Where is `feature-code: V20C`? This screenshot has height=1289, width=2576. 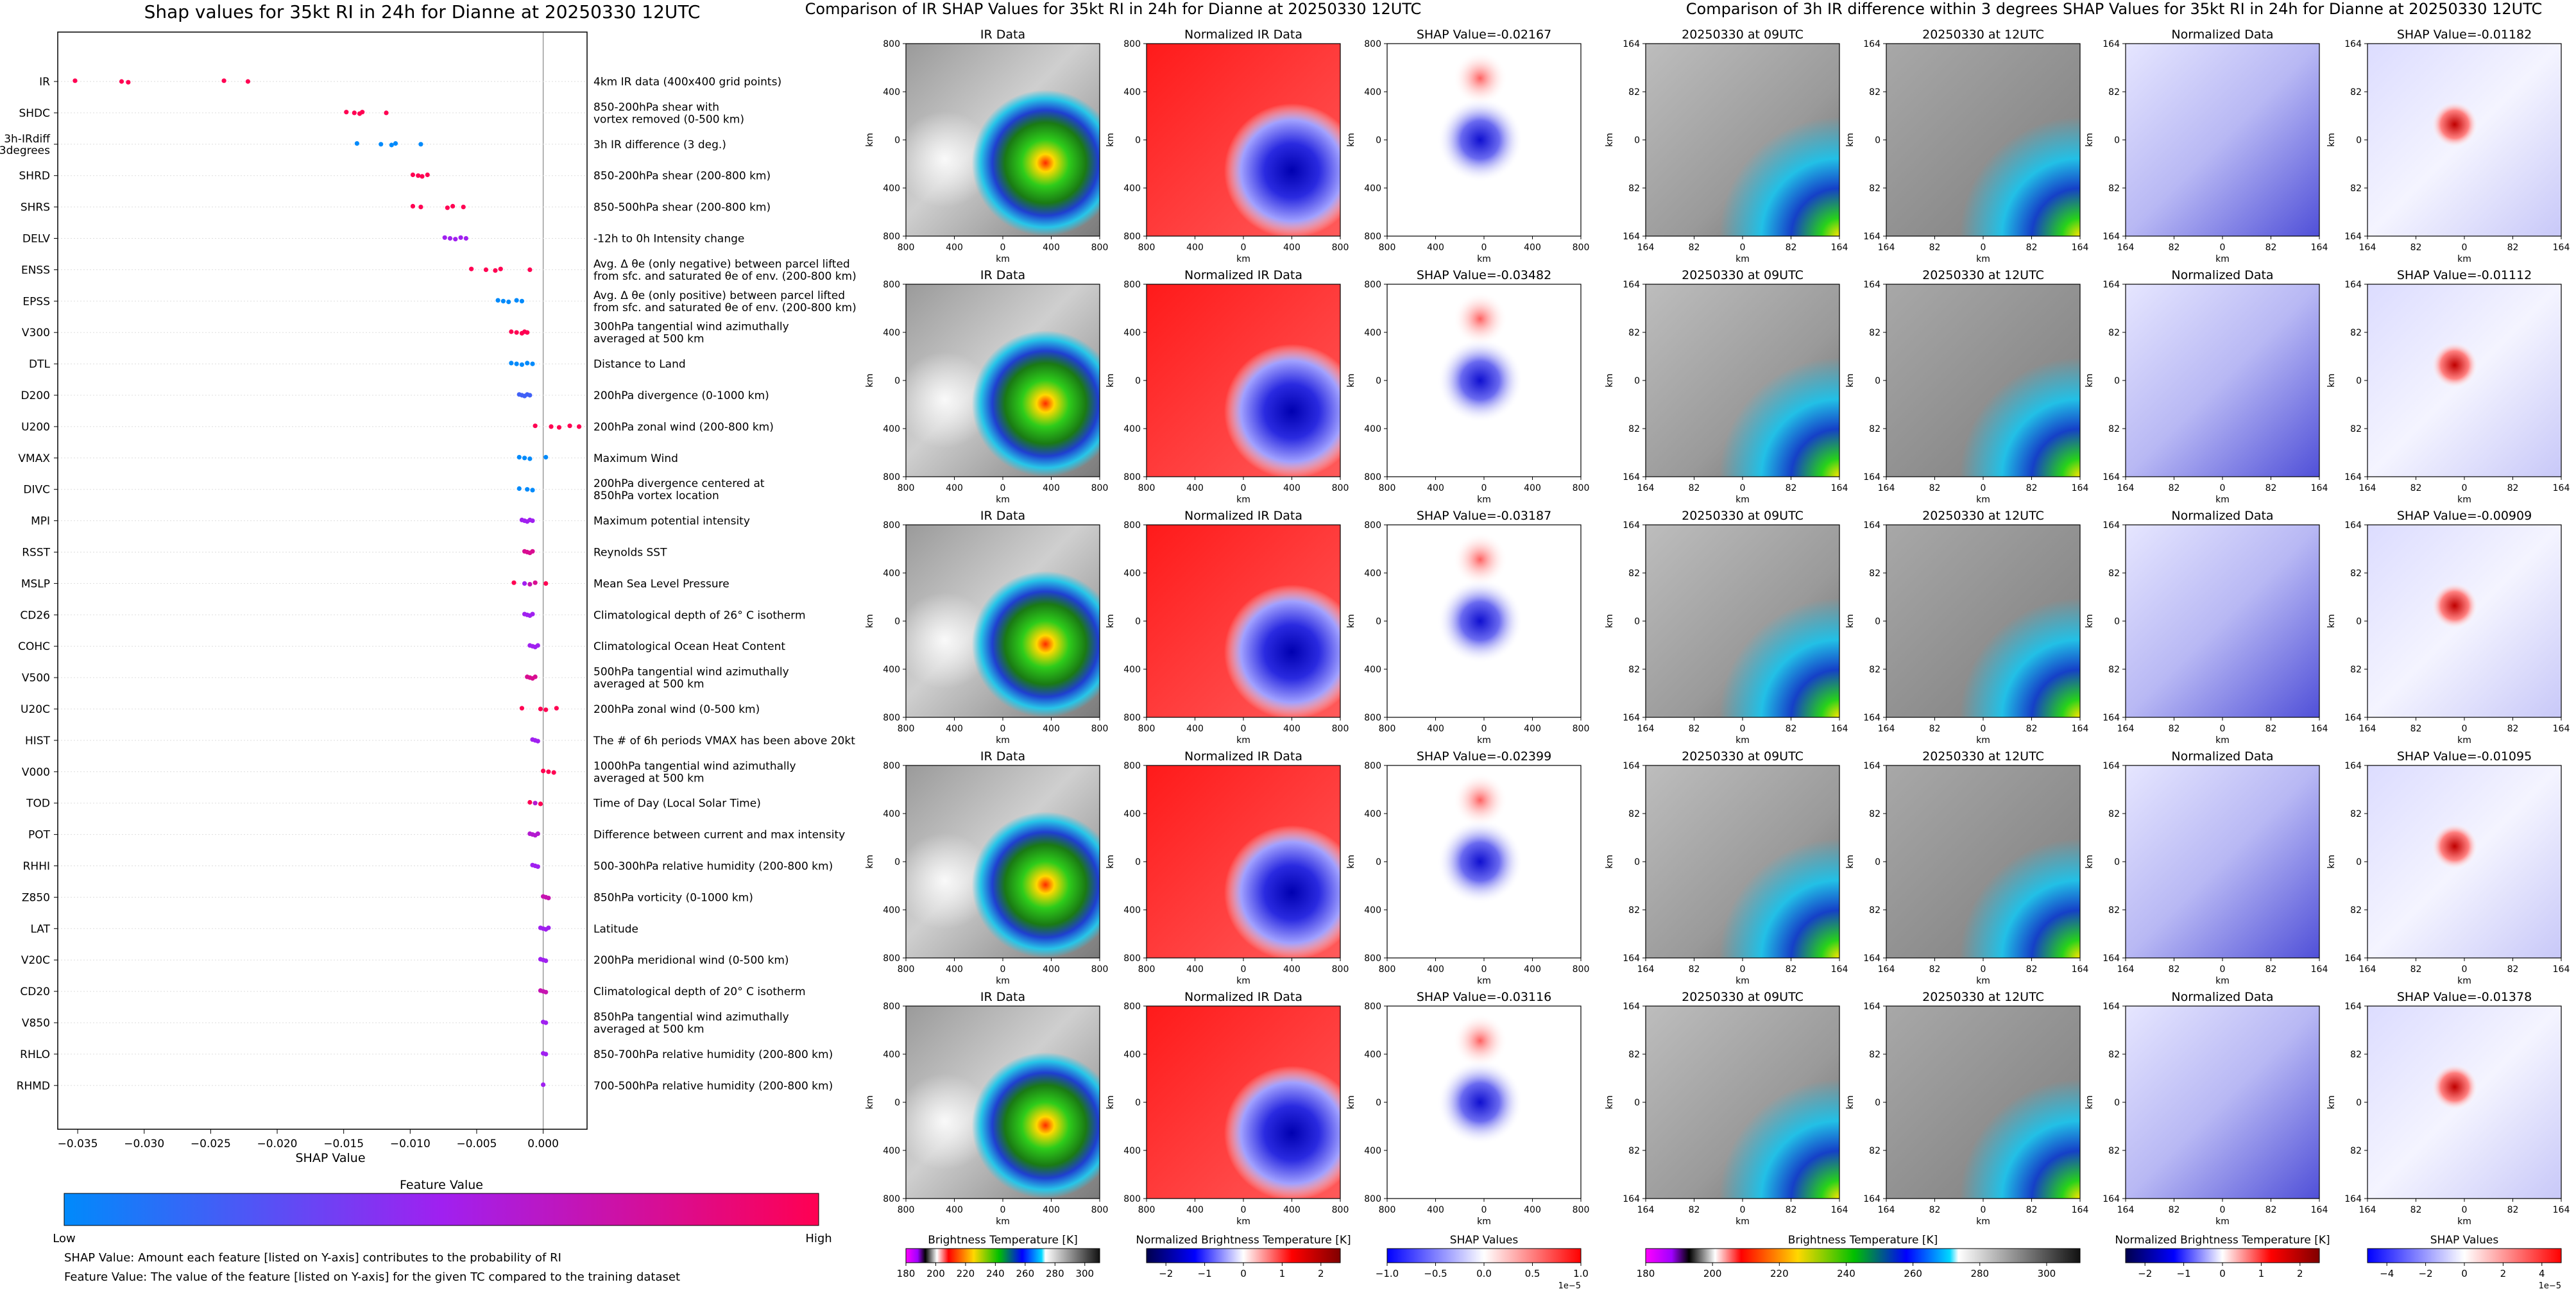 feature-code: V20C is located at coordinates (35, 960).